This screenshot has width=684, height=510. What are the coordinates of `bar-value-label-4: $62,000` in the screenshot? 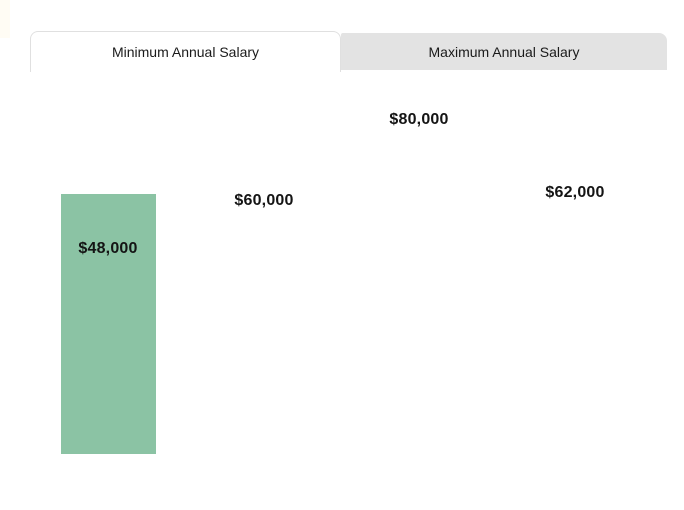 It's located at (575, 192).